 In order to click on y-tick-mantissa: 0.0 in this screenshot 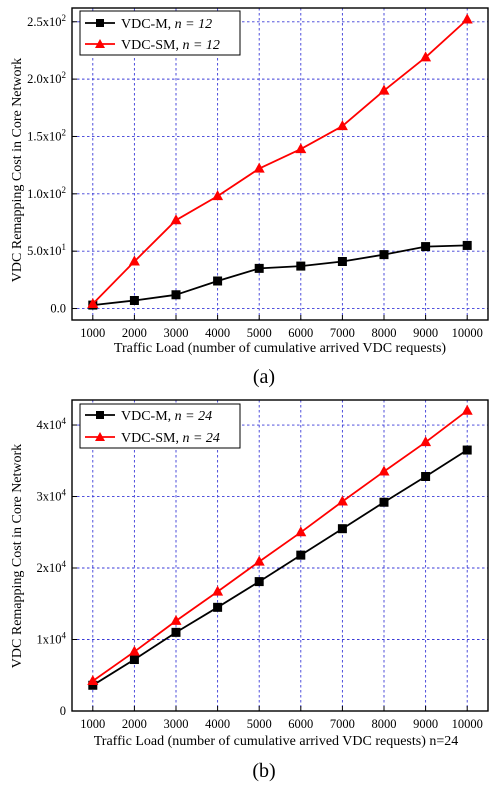, I will do `click(58, 309)`.